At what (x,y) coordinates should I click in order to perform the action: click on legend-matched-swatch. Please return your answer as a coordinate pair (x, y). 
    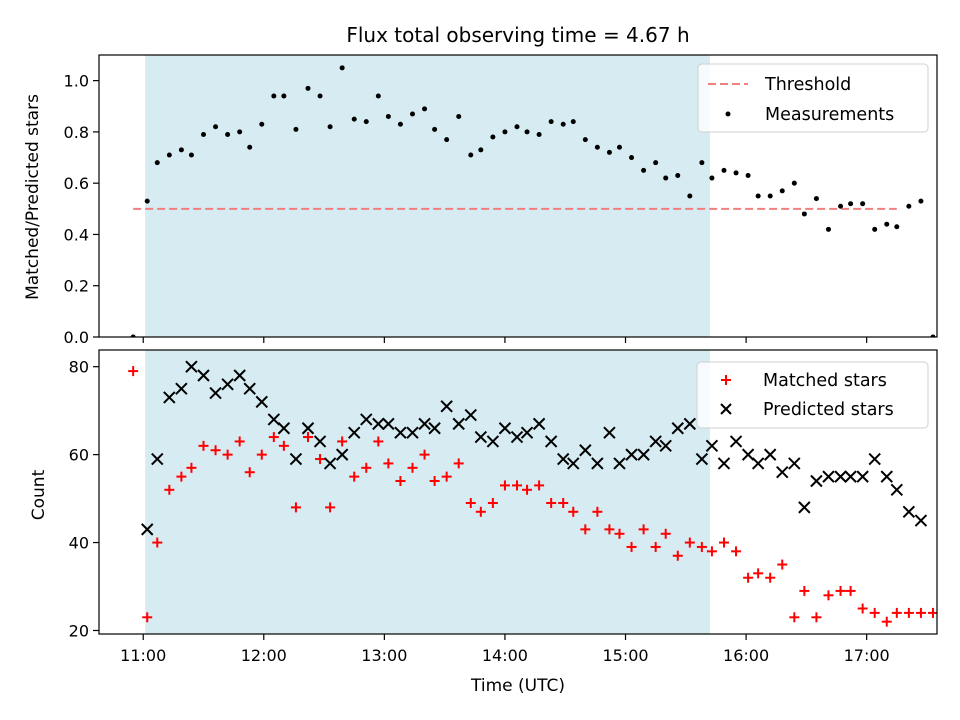
    Looking at the image, I should click on (726, 380).